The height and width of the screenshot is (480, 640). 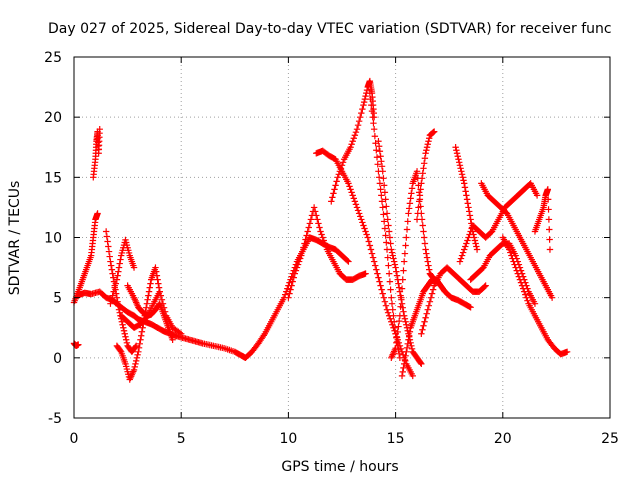 I want to click on y-tick-label: -5, so click(x=55, y=419).